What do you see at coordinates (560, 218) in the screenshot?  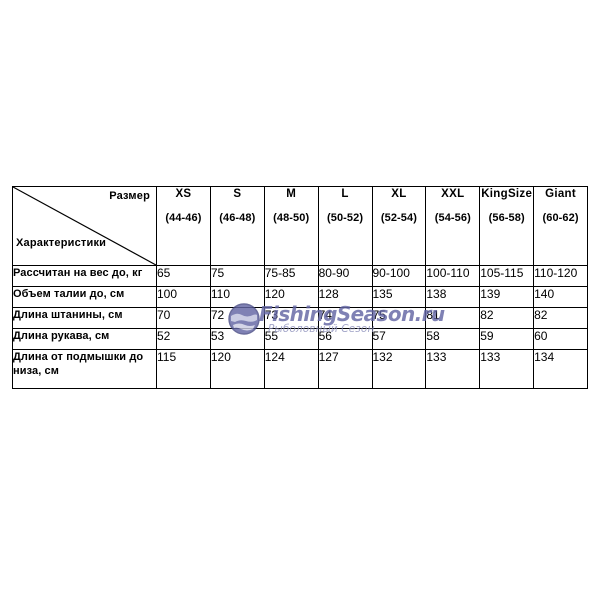 I see `column-header-range: (60-62)` at bounding box center [560, 218].